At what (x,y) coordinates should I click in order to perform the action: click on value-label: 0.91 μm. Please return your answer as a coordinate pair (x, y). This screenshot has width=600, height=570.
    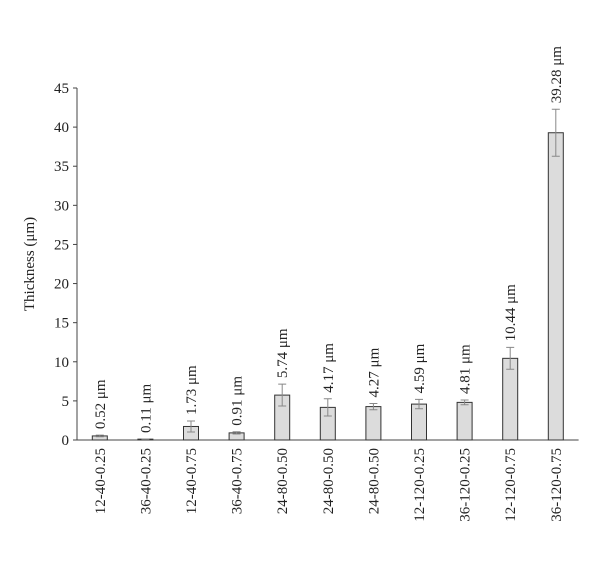
    Looking at the image, I should click on (238, 401).